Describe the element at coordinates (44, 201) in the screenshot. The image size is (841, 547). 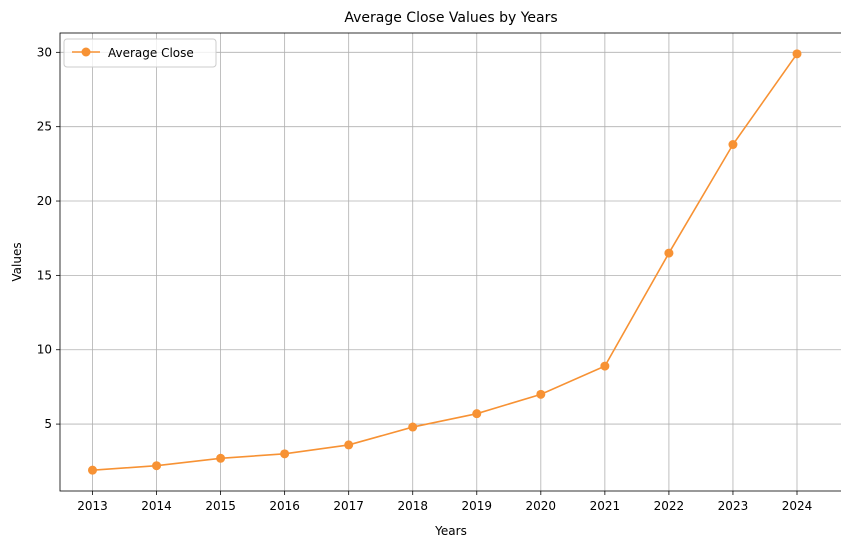
I see `y-tick-label: 20` at that location.